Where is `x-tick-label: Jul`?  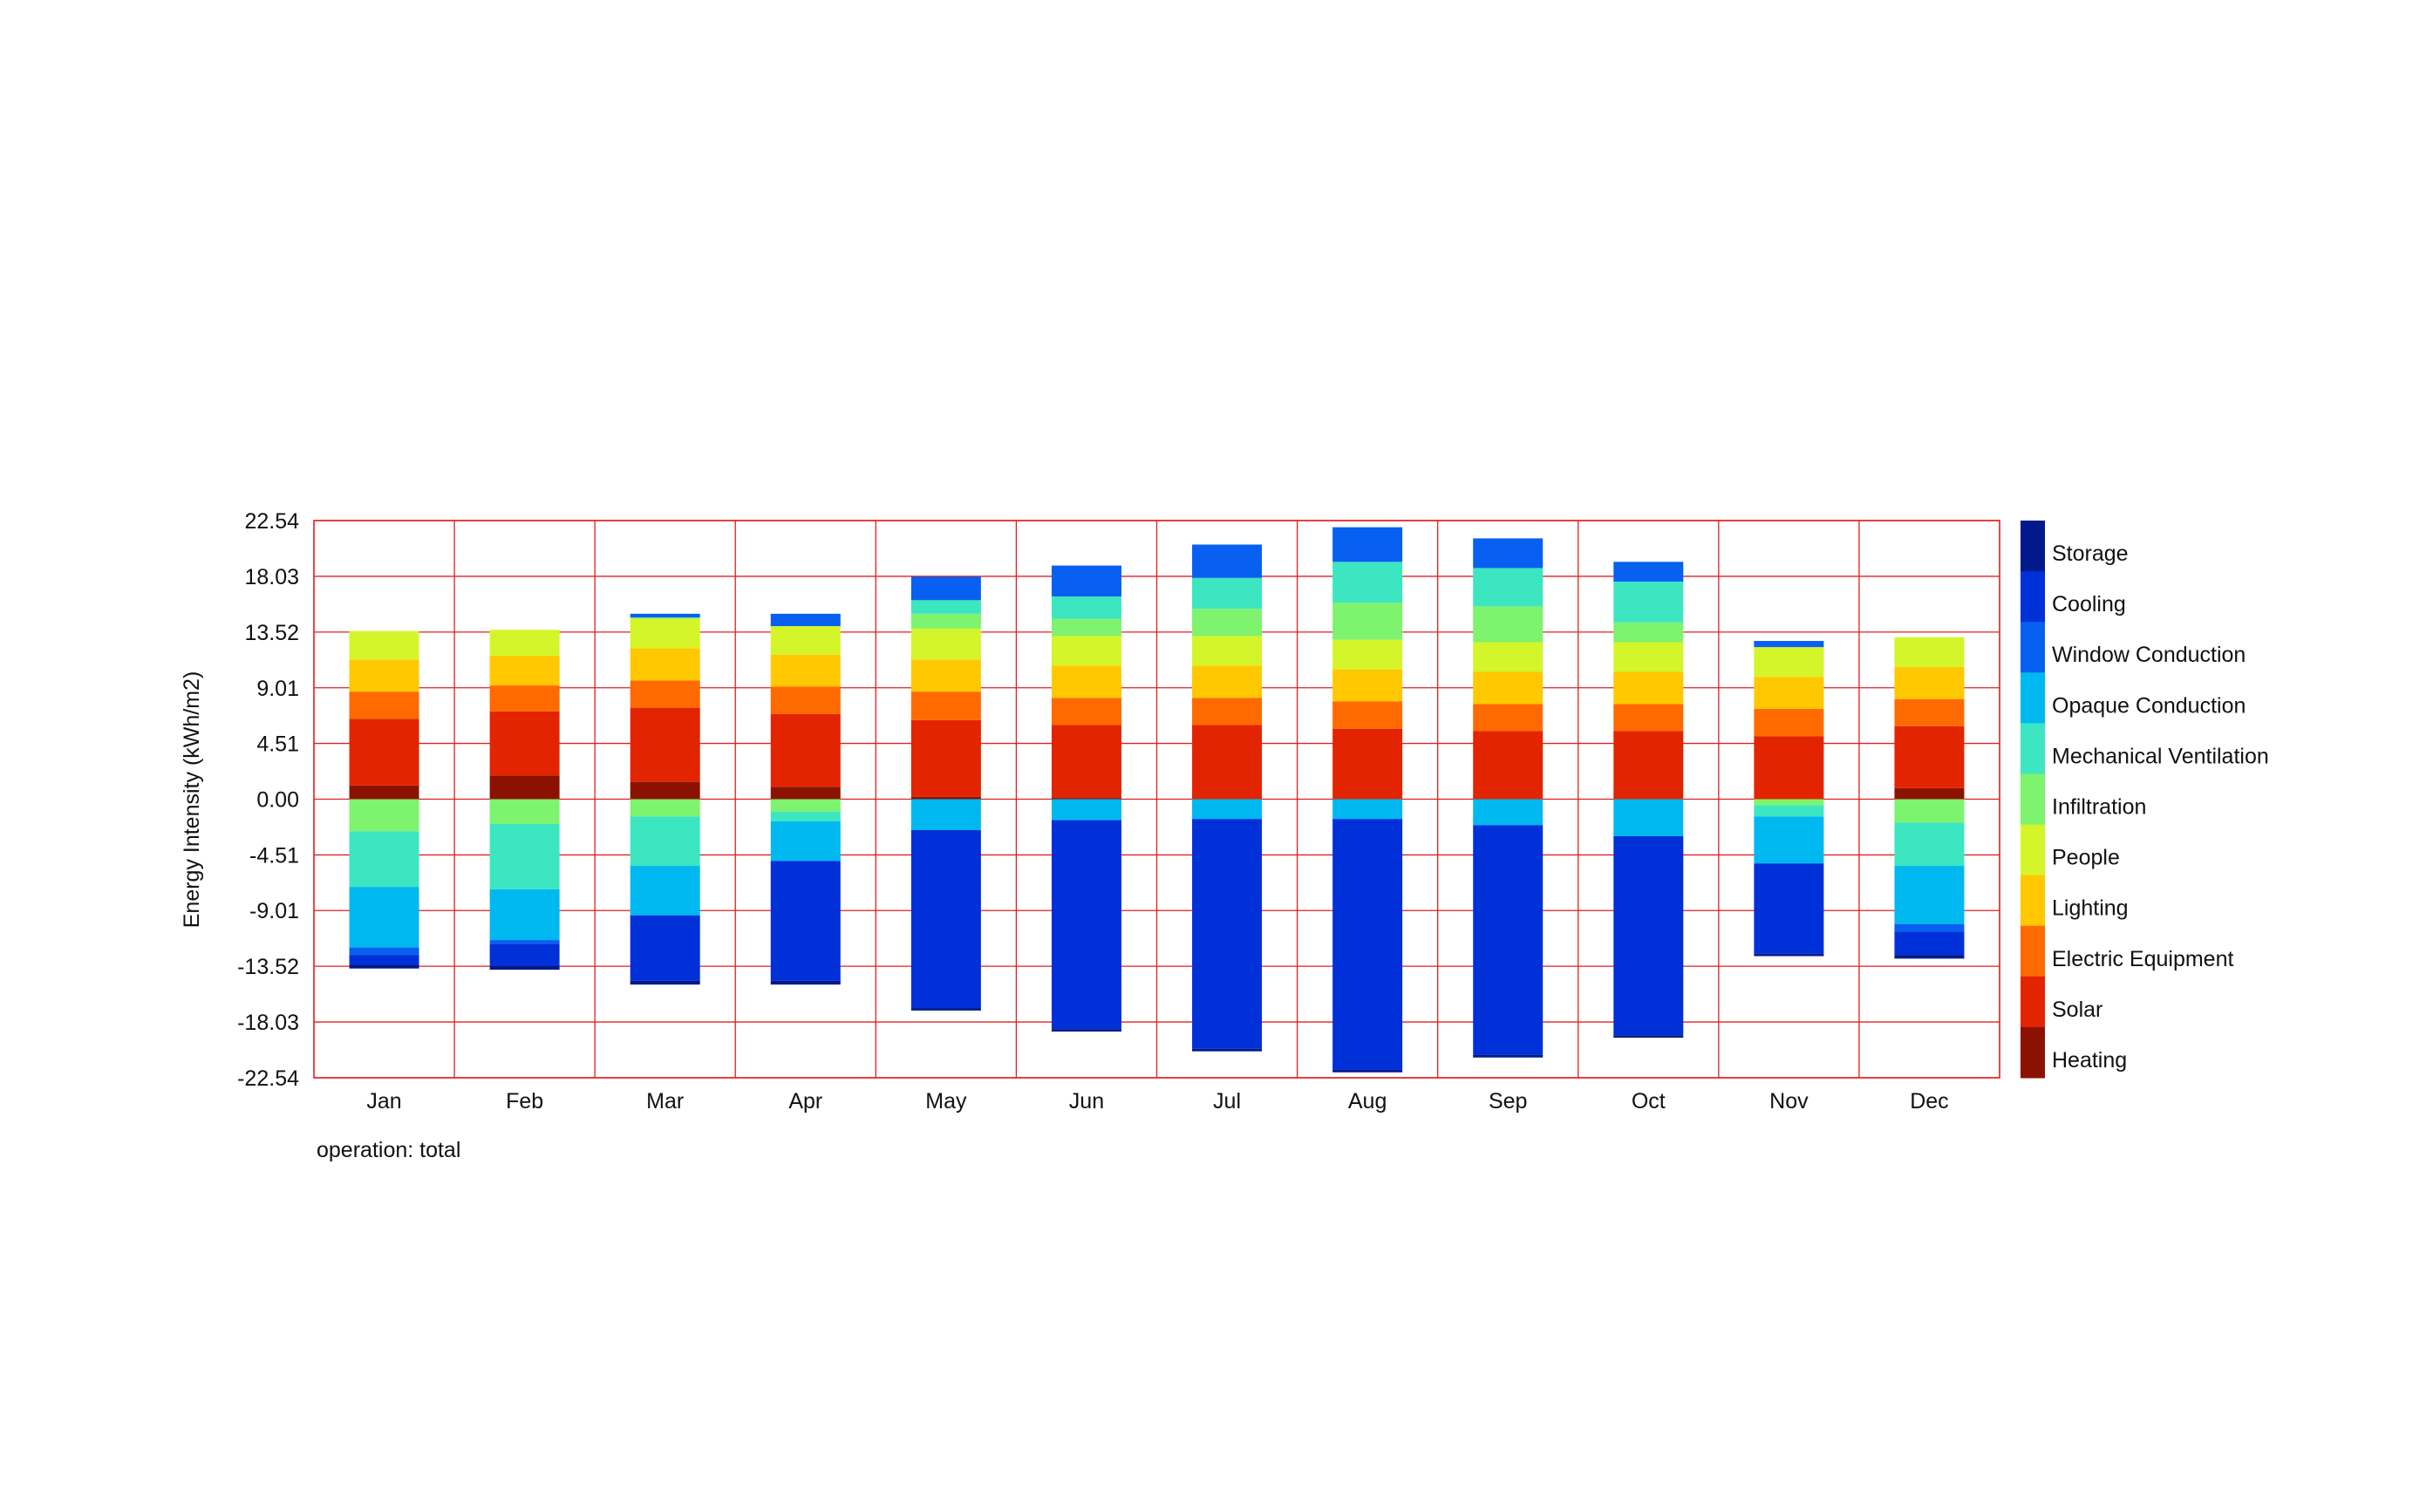 x-tick-label: Jul is located at coordinates (1227, 1101).